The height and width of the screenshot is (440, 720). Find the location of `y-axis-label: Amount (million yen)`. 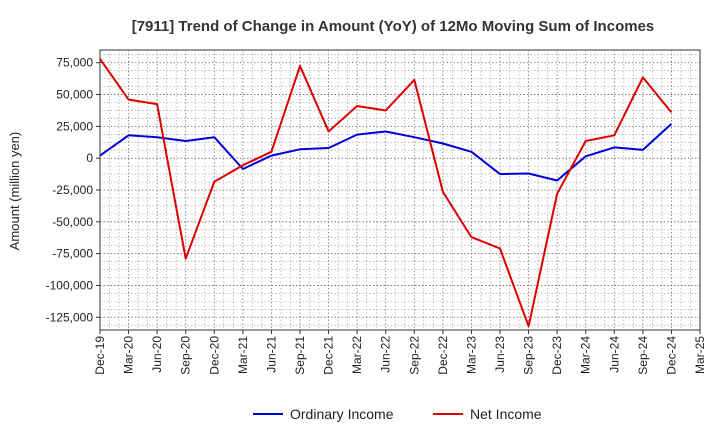

y-axis-label: Amount (million yen) is located at coordinates (14, 191).